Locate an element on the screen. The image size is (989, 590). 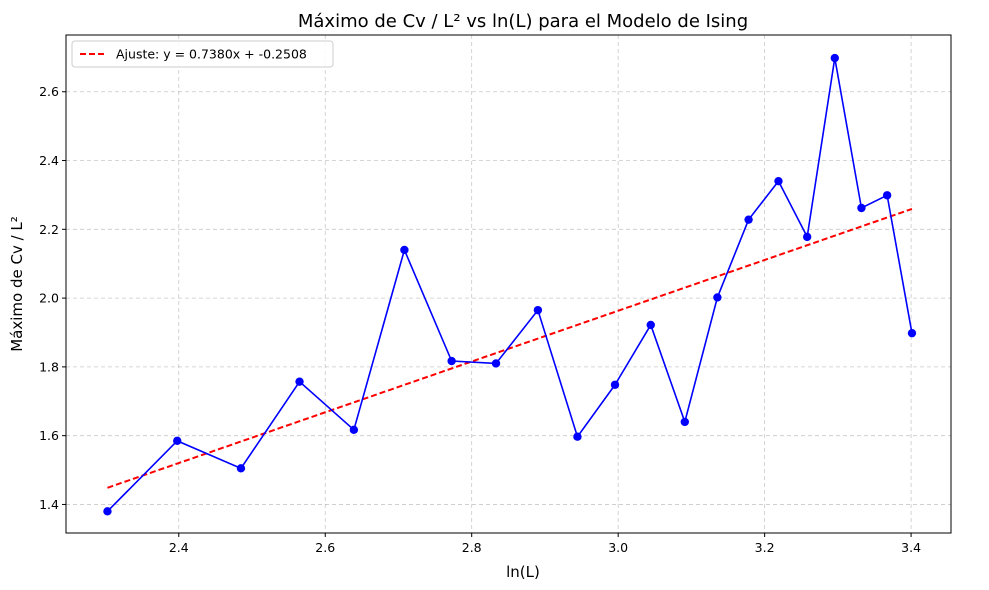
y-tick-label: 2.4 is located at coordinates (49, 160).